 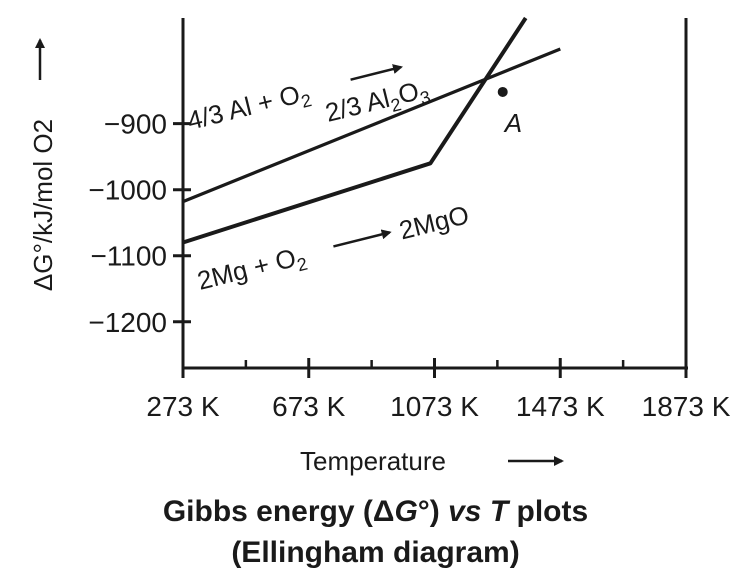 What do you see at coordinates (499, 511) in the screenshot?
I see `caption-text-t: T` at bounding box center [499, 511].